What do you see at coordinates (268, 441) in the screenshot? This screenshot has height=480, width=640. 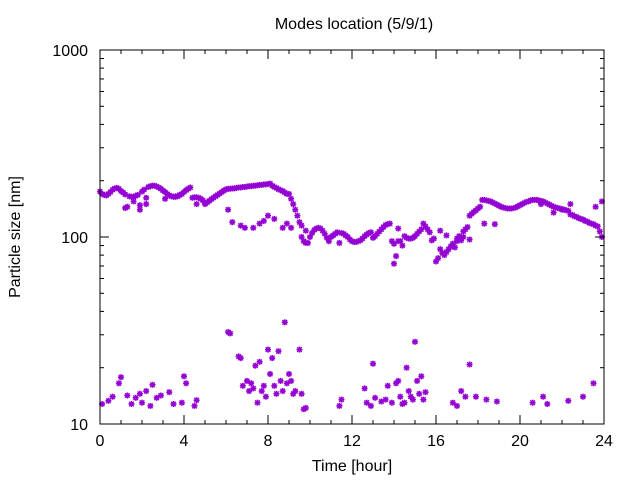 I see `x-tick-label: 8` at bounding box center [268, 441].